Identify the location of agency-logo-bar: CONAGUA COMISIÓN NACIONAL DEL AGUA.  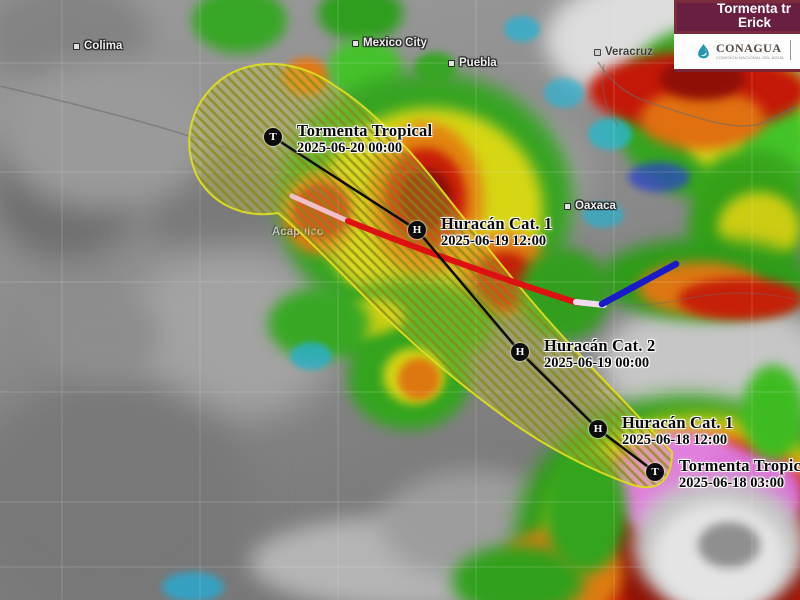
(737, 53).